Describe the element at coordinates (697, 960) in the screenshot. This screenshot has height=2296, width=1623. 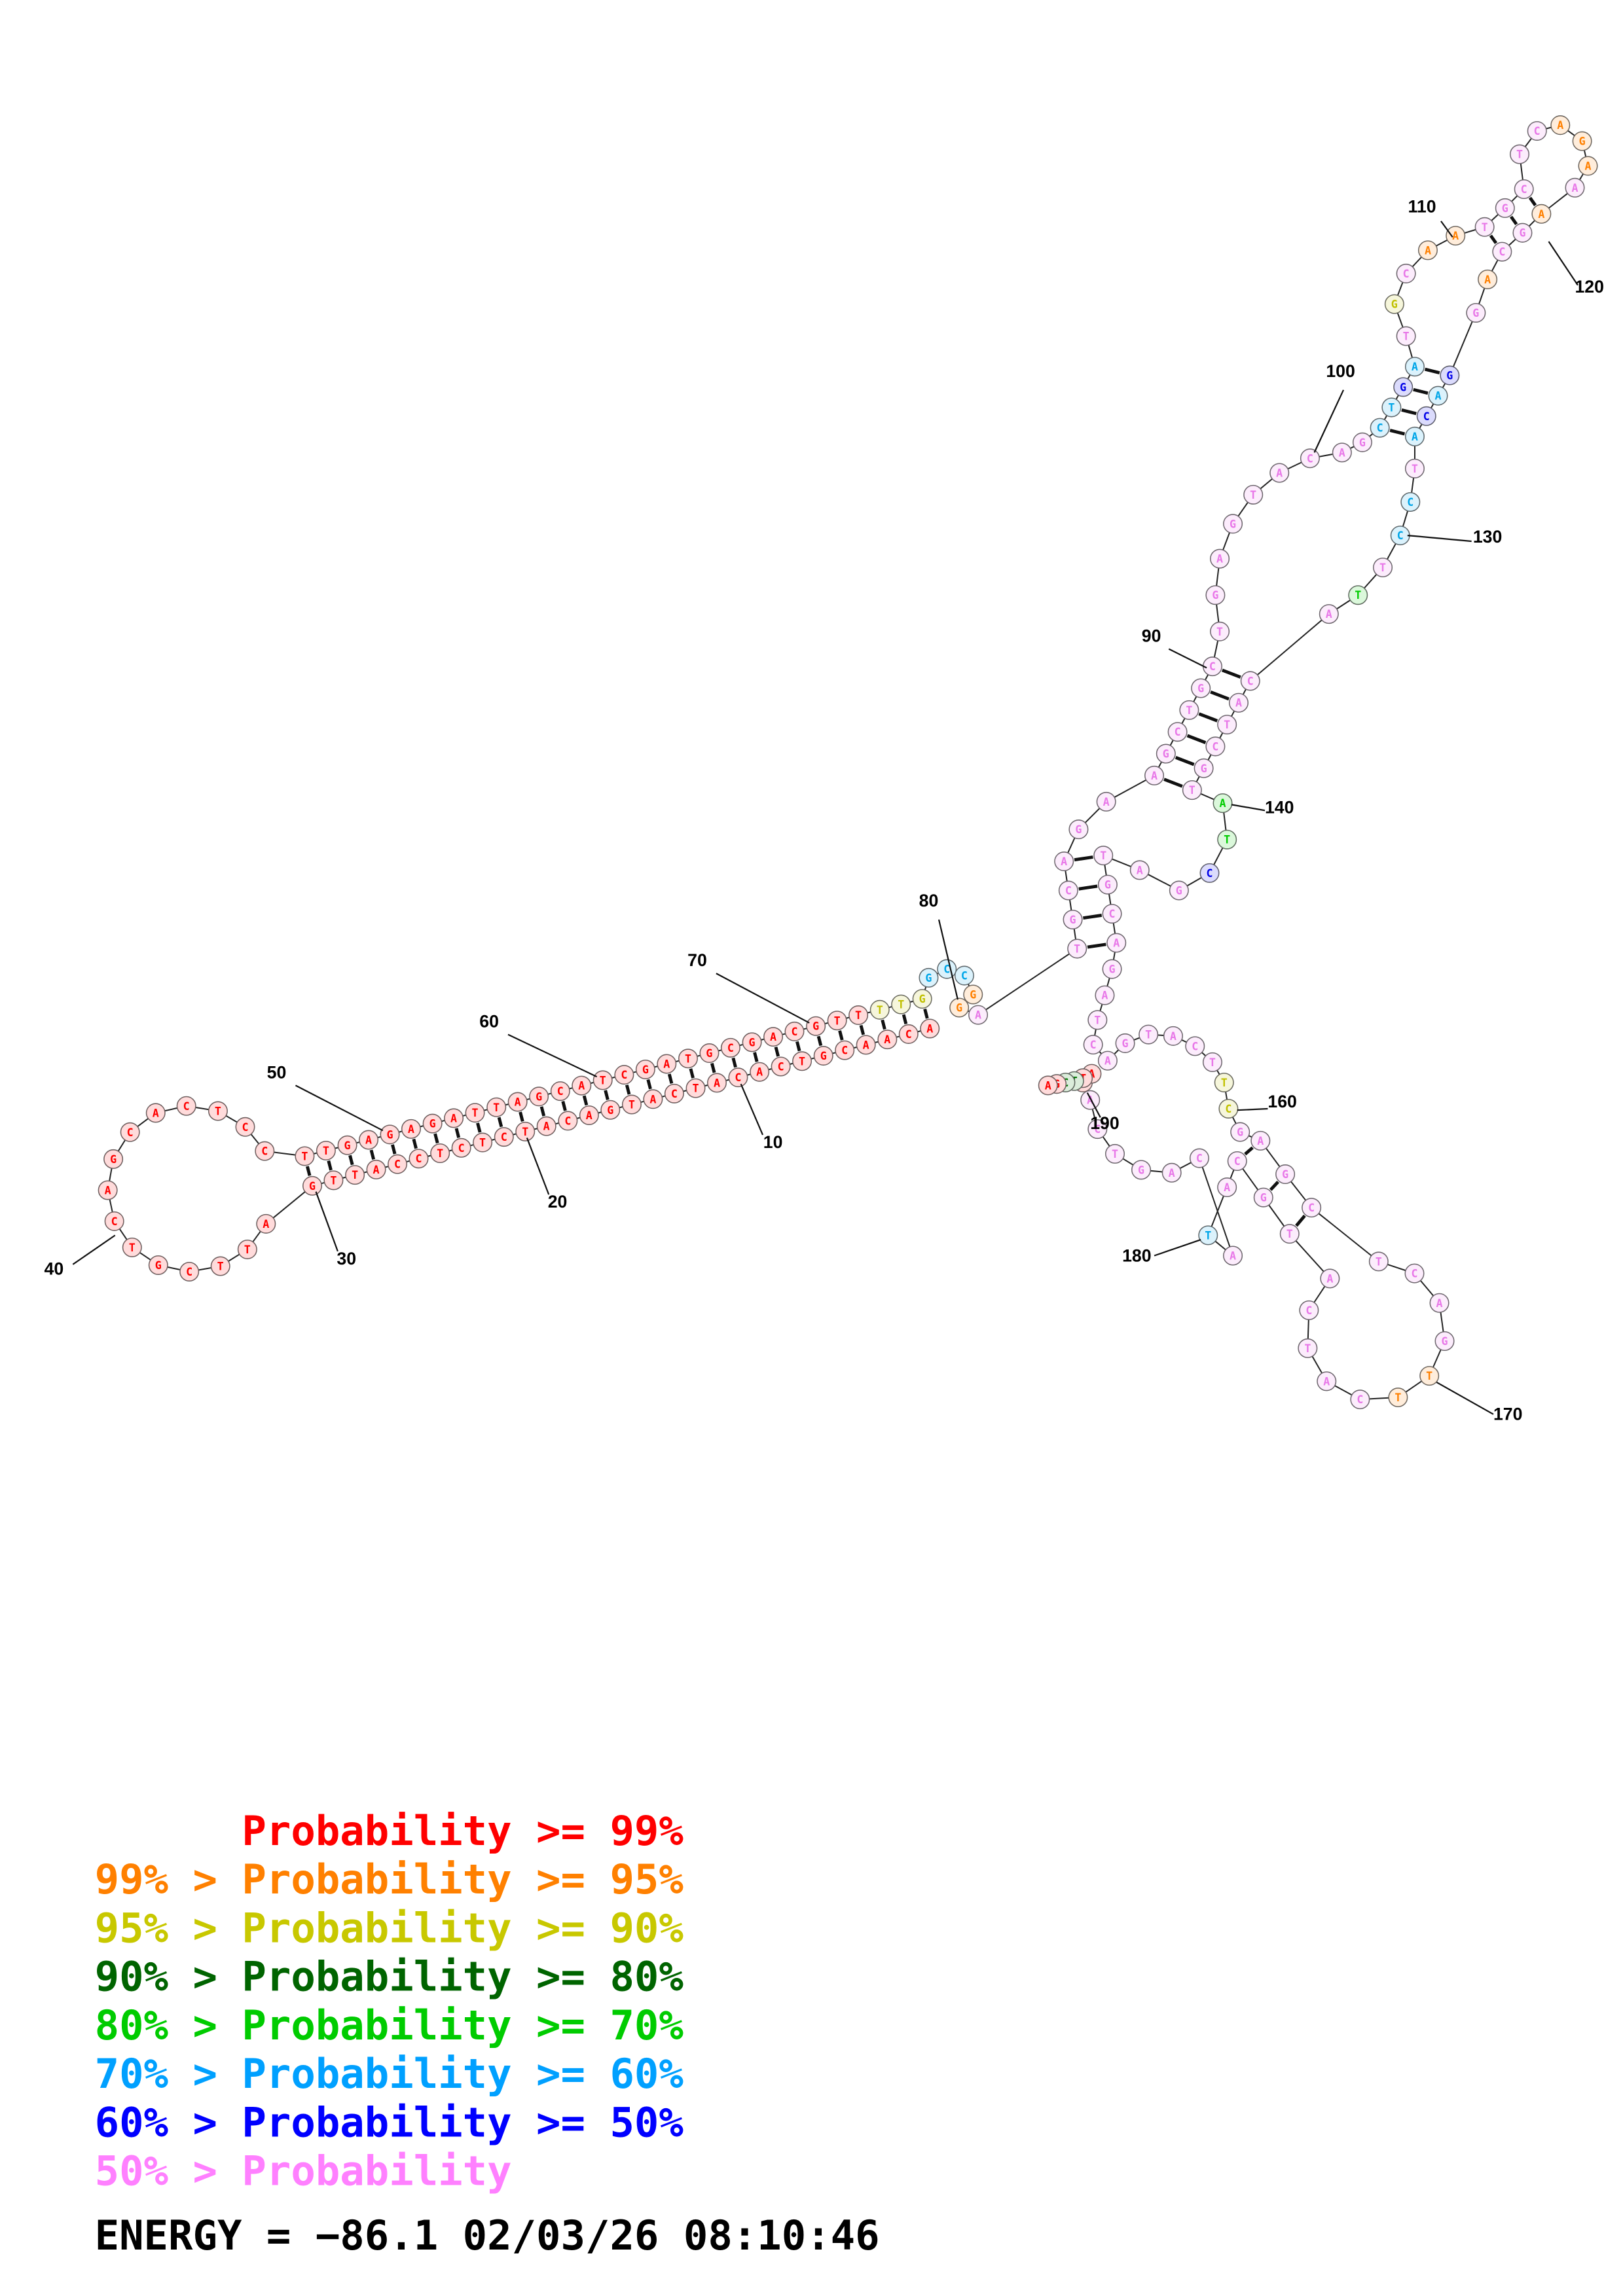
I see `position-label: 70` at that location.